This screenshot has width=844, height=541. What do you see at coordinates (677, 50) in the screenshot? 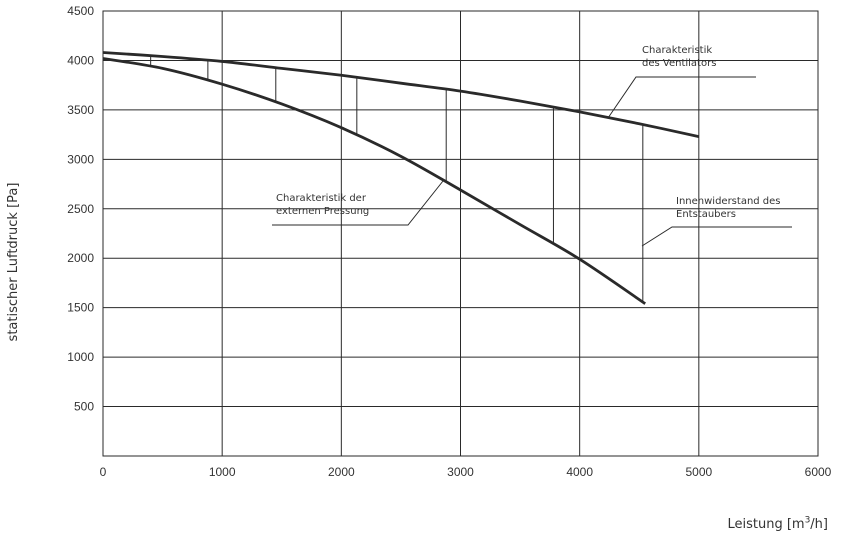
I see `annotation-fan-curve-line1: Charakteristik` at bounding box center [677, 50].